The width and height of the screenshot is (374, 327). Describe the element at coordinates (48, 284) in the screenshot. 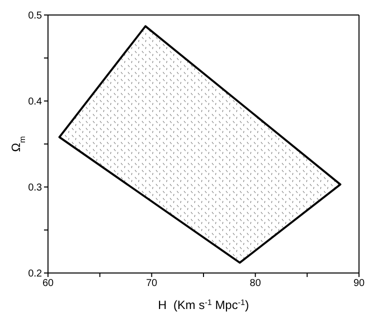

I see `x-tick-label: 60` at that location.